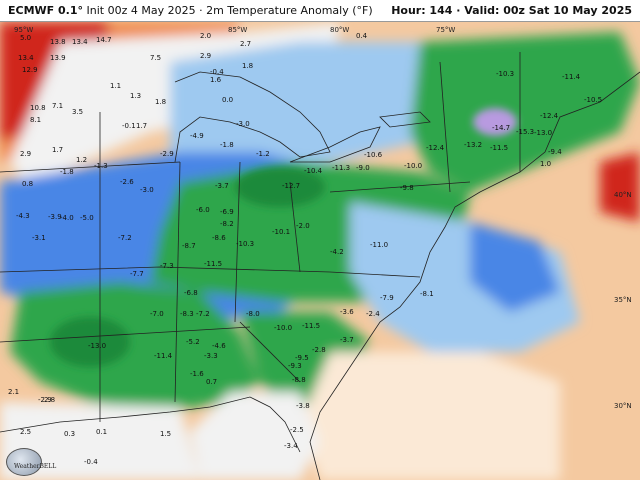 Image resolution: width=640 pixels, height=480 pixels. What do you see at coordinates (165, 434) in the screenshot?
I see `value-label: 1.5` at bounding box center [165, 434].